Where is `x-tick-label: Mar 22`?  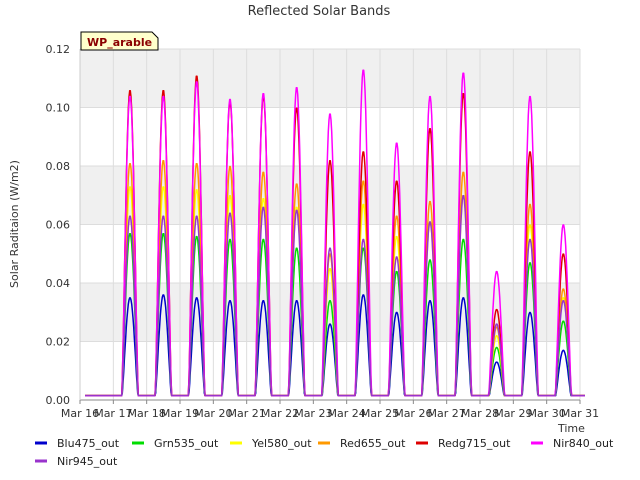 x-tick-label: Mar 22 is located at coordinates (280, 413).